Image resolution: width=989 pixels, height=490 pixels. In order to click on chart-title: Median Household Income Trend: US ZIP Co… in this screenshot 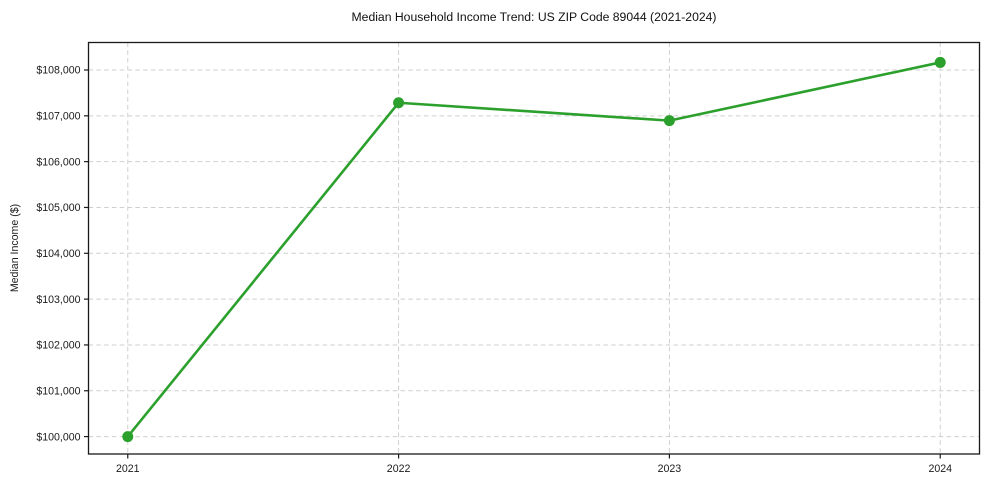, I will do `click(534, 17)`.